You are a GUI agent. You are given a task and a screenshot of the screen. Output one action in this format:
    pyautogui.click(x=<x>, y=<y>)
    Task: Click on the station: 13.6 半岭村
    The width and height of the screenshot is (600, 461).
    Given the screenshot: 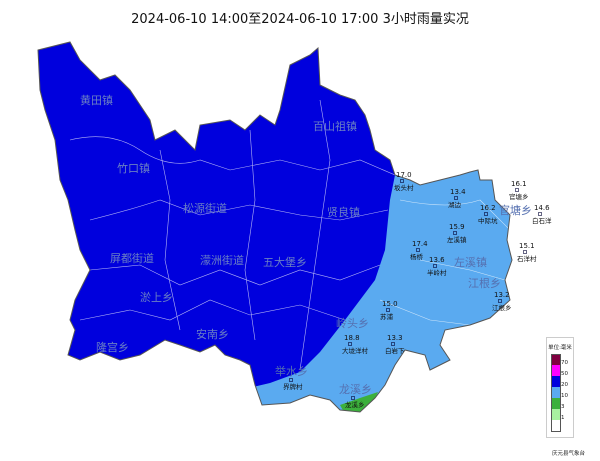 What is the action you would take?
    pyautogui.click(x=437, y=266)
    